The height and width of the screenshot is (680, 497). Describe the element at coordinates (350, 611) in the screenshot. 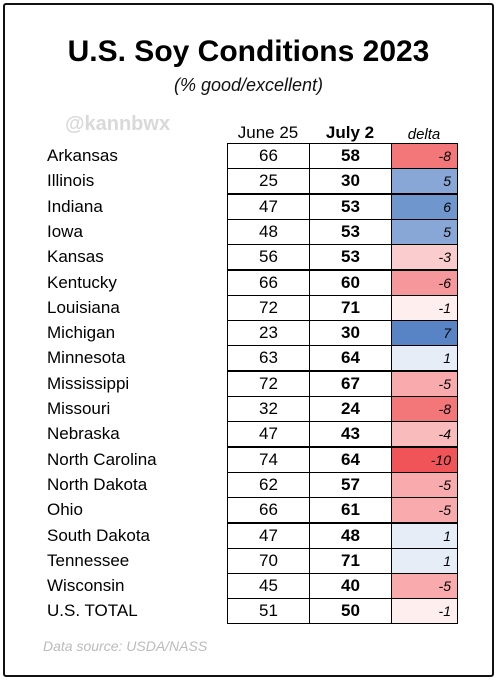

I see `cell: 50` at that location.